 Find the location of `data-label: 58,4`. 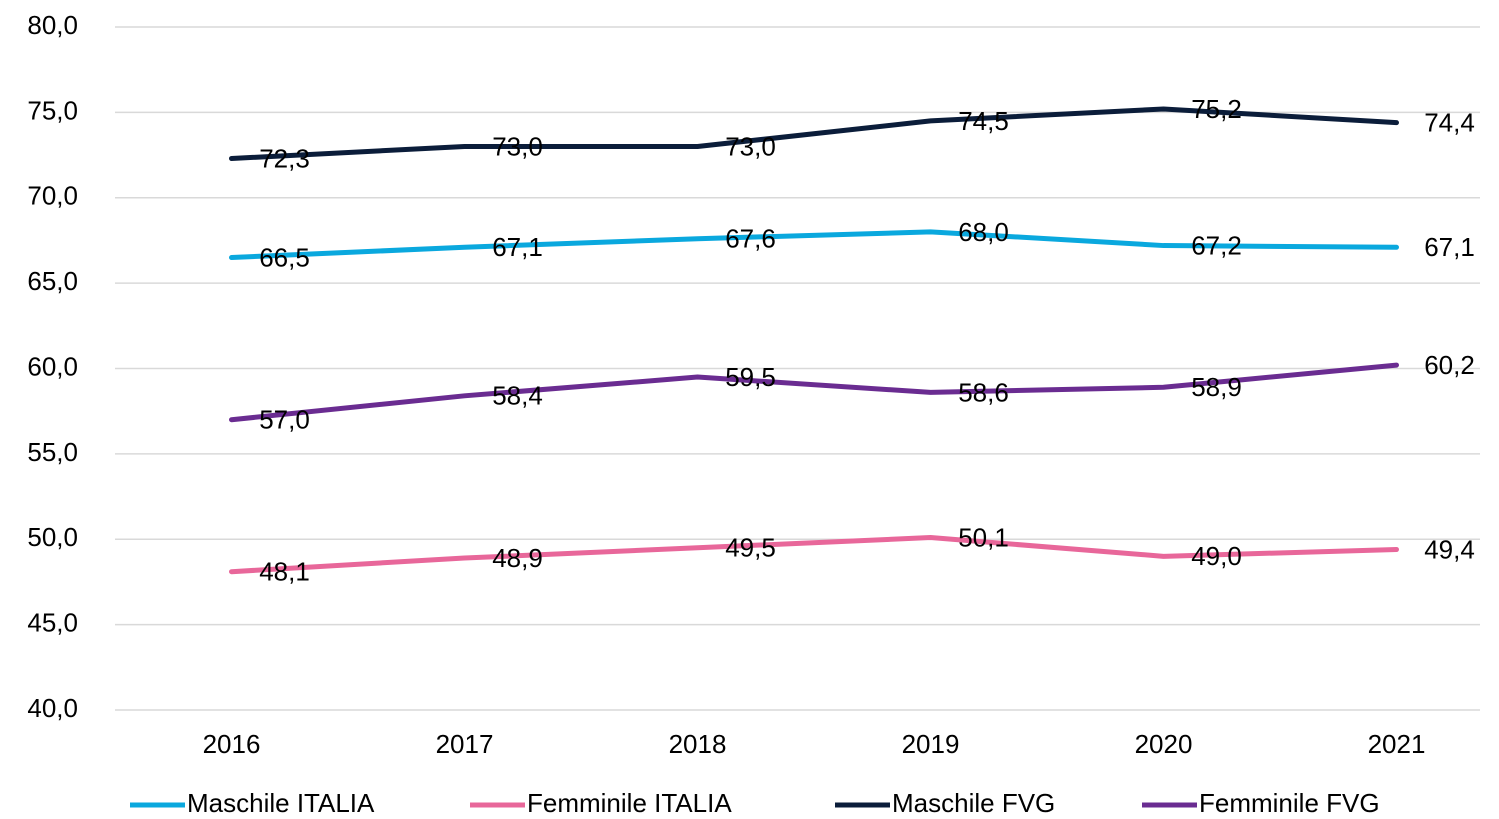

data-label: 58,4 is located at coordinates (517, 396).